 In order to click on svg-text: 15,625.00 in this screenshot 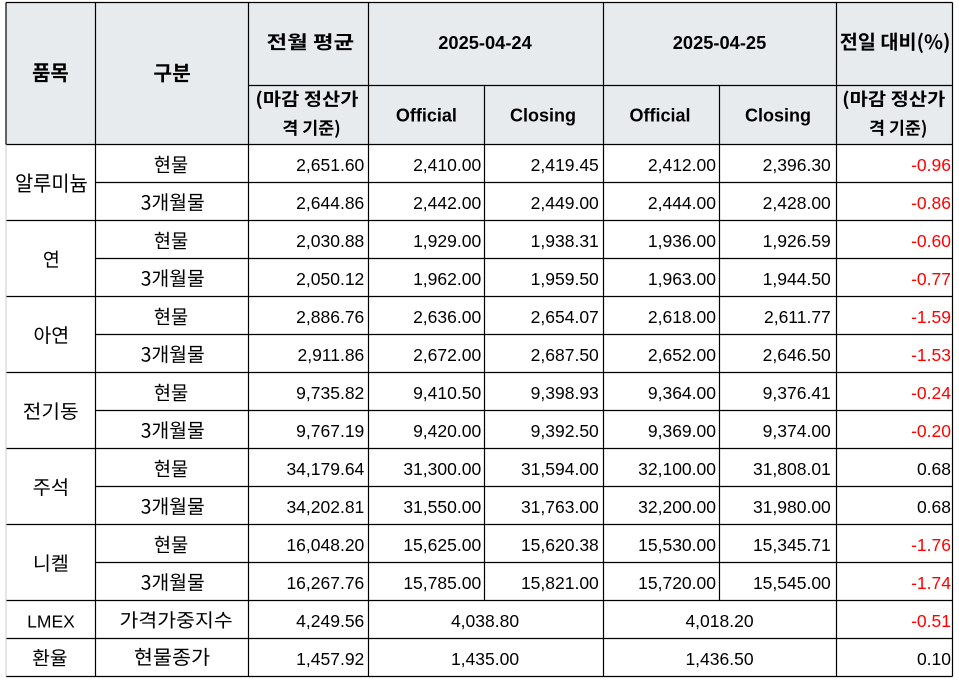, I will do `click(442, 545)`.